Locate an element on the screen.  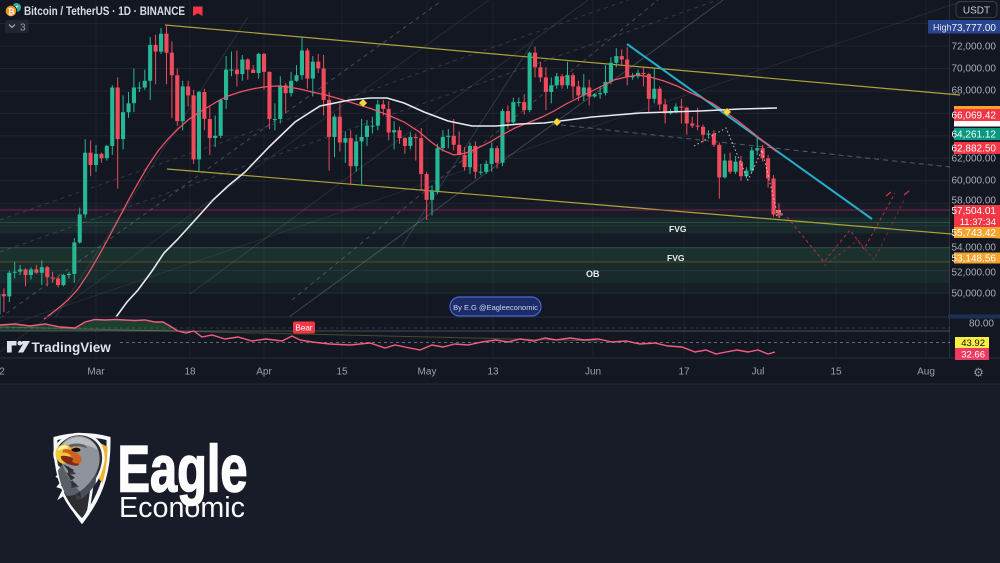
svg-text: Eagle is located at coordinates (183, 469).